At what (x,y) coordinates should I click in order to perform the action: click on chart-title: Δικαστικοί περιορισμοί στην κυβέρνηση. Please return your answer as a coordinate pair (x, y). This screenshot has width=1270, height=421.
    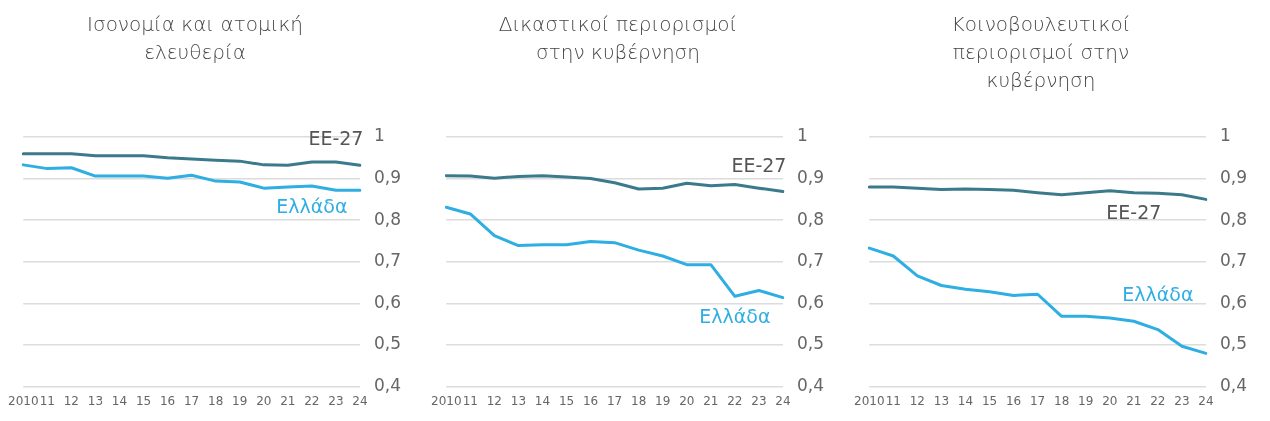
    Looking at the image, I should click on (618, 38).